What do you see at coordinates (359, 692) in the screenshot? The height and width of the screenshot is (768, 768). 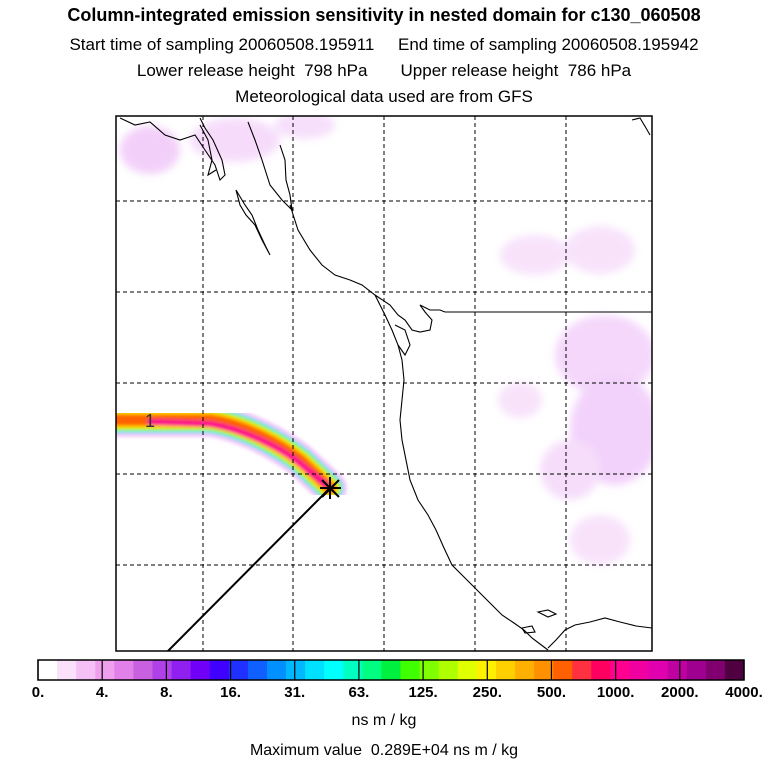 I see `colorbar-tick-label: 63.` at bounding box center [359, 692].